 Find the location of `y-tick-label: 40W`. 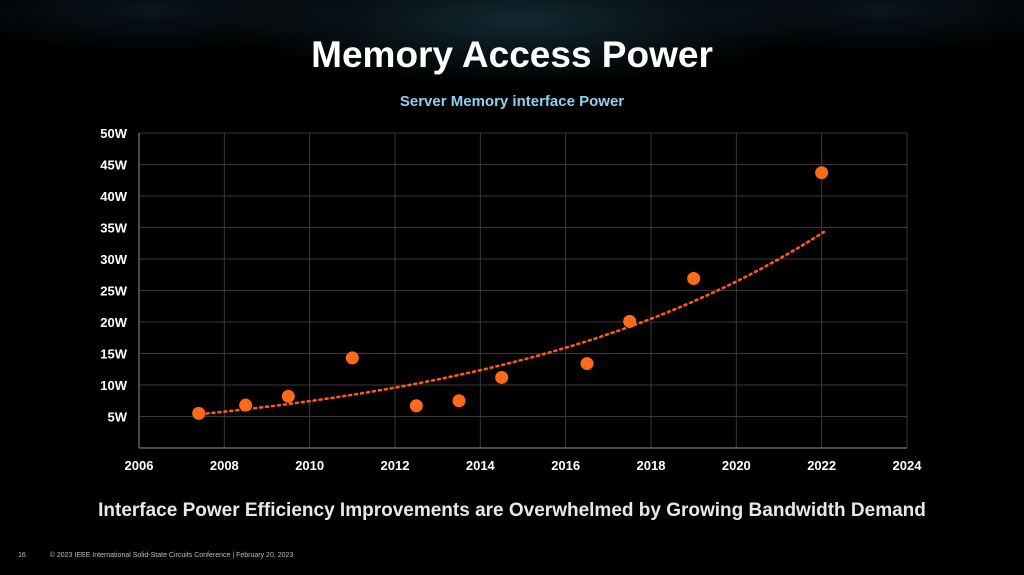

y-tick-label: 40W is located at coordinates (113, 196).